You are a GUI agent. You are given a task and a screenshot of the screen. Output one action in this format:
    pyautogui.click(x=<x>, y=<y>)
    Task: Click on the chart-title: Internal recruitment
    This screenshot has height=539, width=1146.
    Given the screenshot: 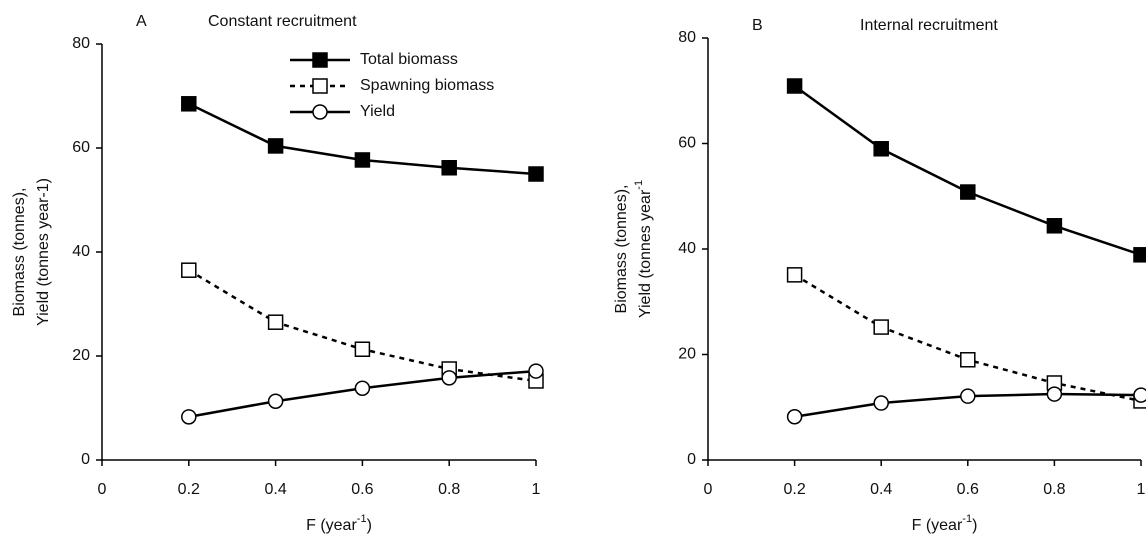 What is the action you would take?
    pyautogui.click(x=929, y=25)
    